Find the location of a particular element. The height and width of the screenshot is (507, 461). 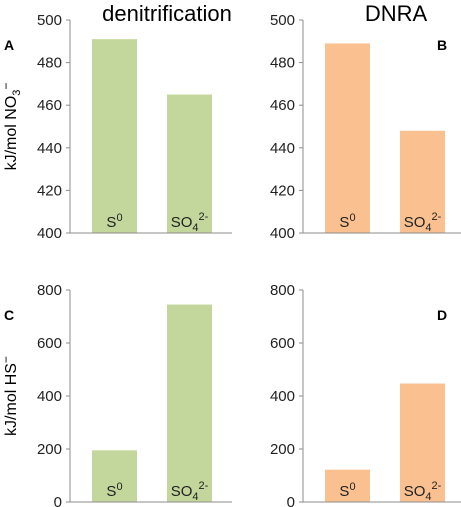

bar-C-so4 is located at coordinates (189, 403).